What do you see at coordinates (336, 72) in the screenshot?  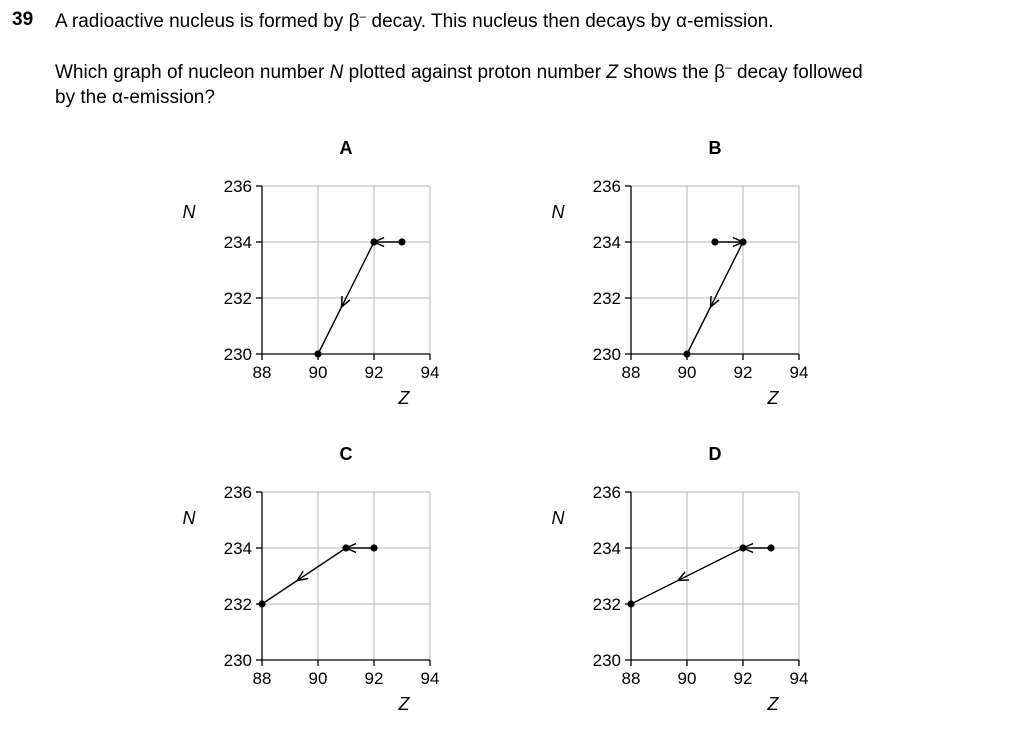 I see `n-symbol: N` at bounding box center [336, 72].